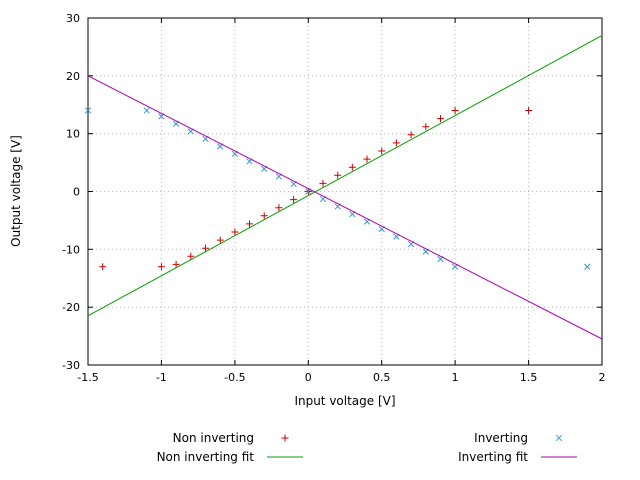  Describe the element at coordinates (205, 456) in the screenshot. I see `legend-label-non-inverting-fit: Non inverting fit` at that location.